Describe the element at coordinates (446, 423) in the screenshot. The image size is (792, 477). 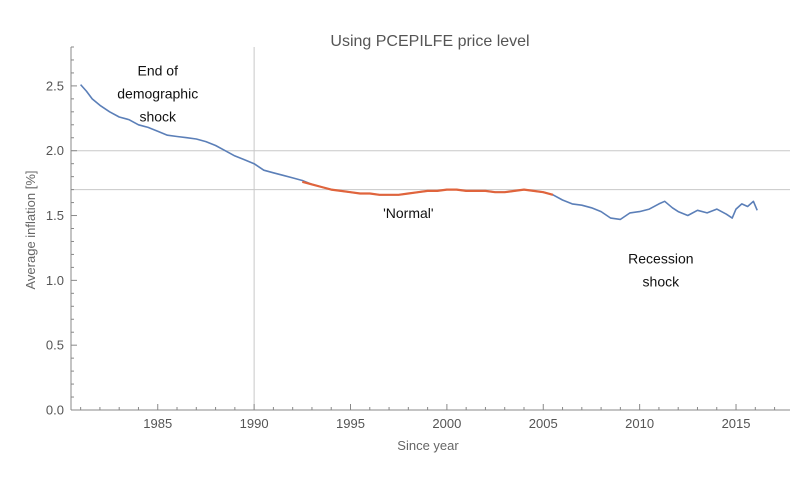
I see `x-tick-label: 2000` at that location.